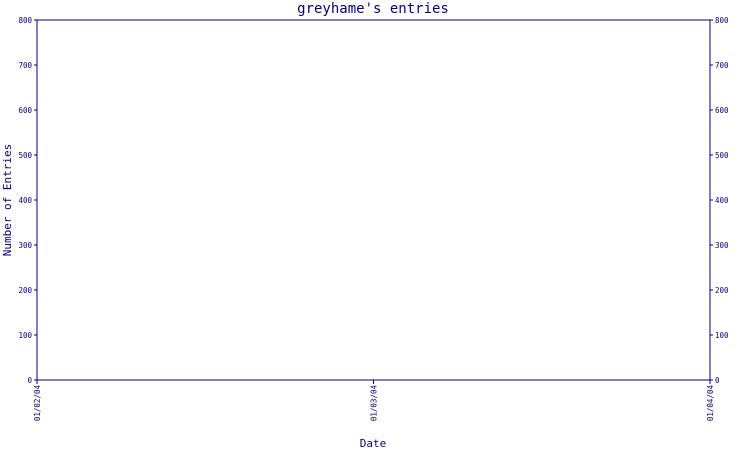  I want to click on y-tick-label-left: 0, so click(29, 380).